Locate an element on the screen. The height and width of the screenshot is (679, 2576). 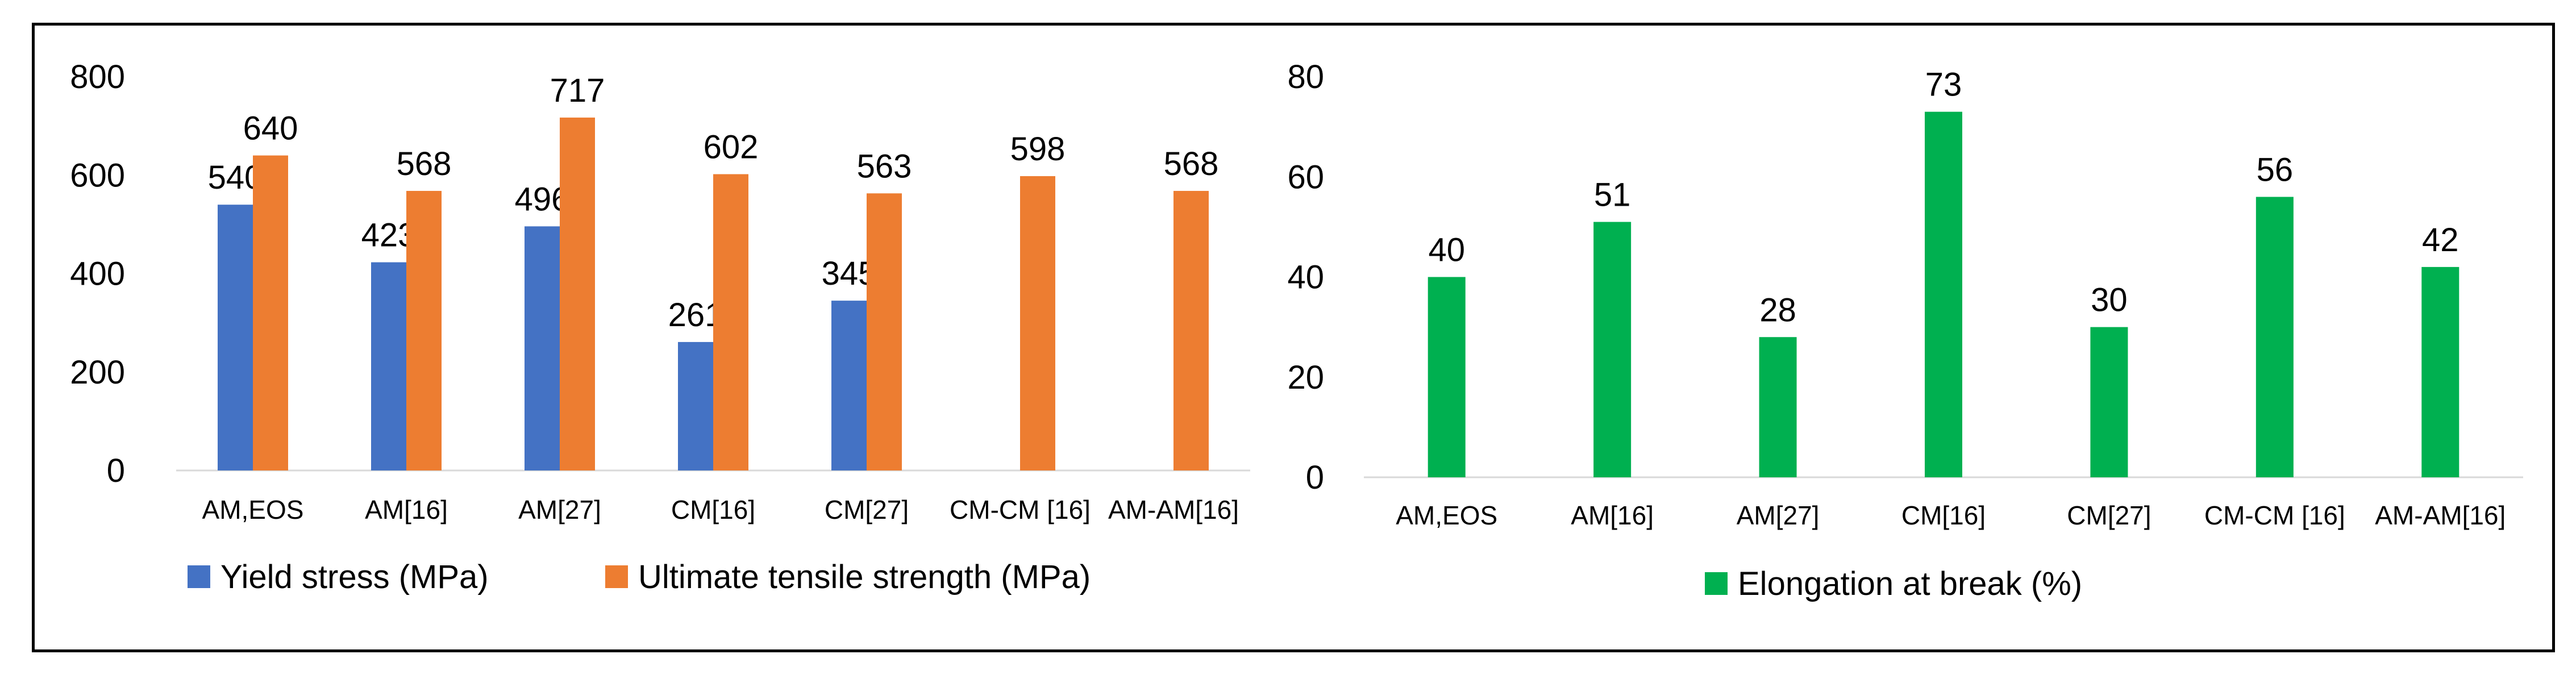
y-tick-label: 200 is located at coordinates (97, 372).